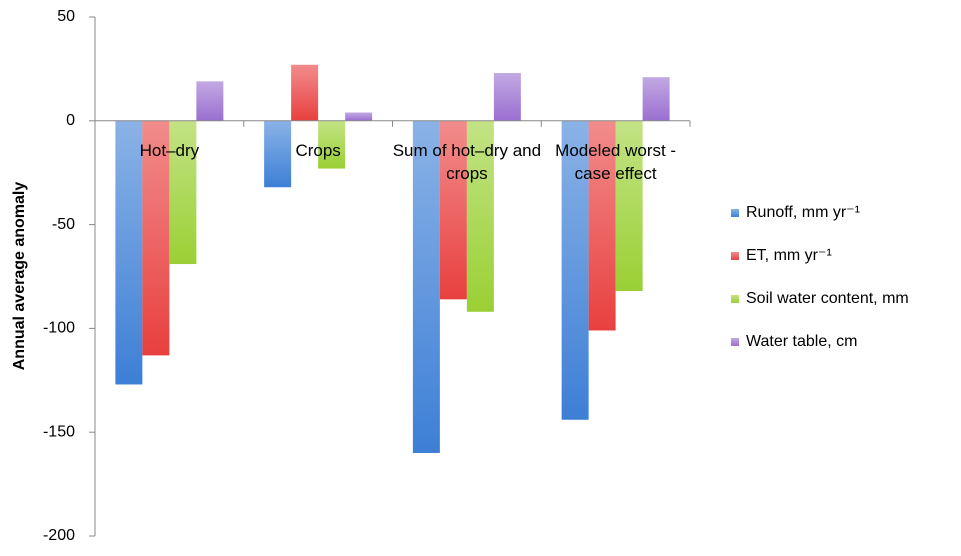  What do you see at coordinates (318, 150) in the screenshot?
I see `category-label: Crops` at bounding box center [318, 150].